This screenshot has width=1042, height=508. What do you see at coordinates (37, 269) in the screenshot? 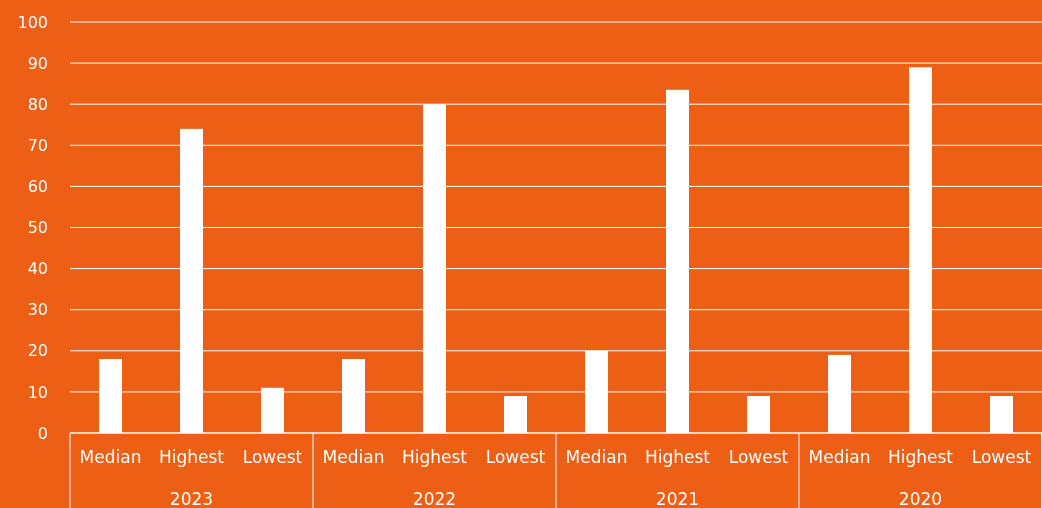
I see `y-tick-label: 40` at bounding box center [37, 269].